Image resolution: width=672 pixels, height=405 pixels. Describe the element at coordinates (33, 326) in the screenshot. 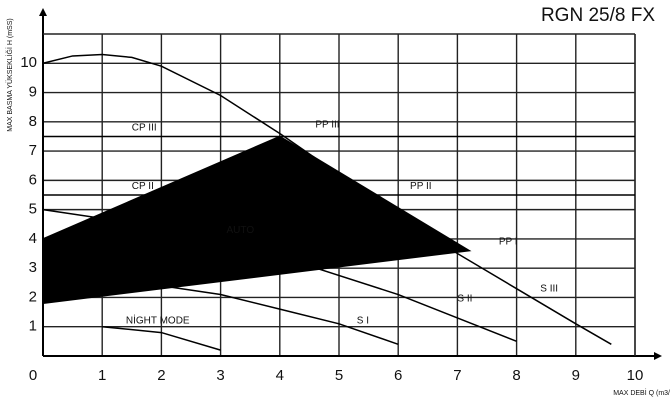

I see `y-tick-label: 1` at that location.